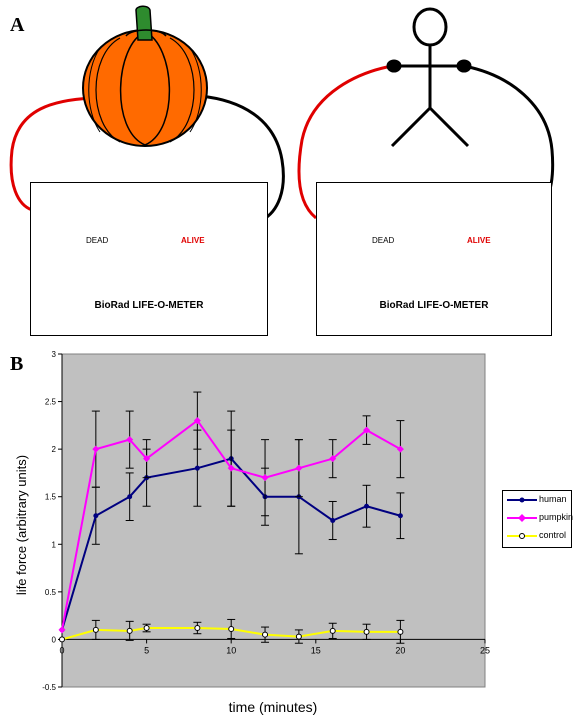  I want to click on x-tick-label: 25, so click(485, 650).